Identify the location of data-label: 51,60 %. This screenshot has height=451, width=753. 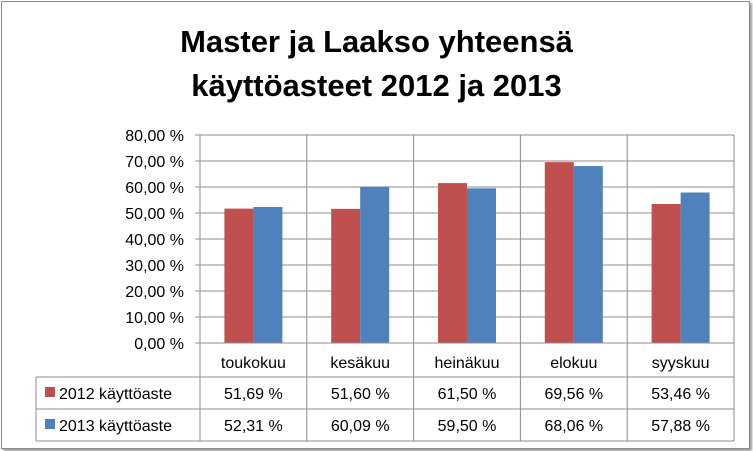
(360, 394).